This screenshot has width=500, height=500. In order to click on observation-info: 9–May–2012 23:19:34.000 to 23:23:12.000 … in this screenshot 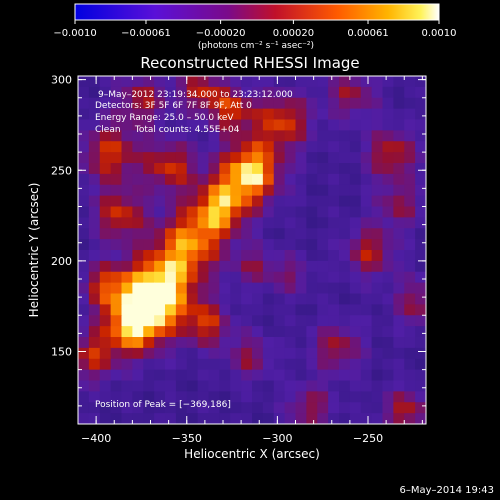, I will do `click(194, 112)`.